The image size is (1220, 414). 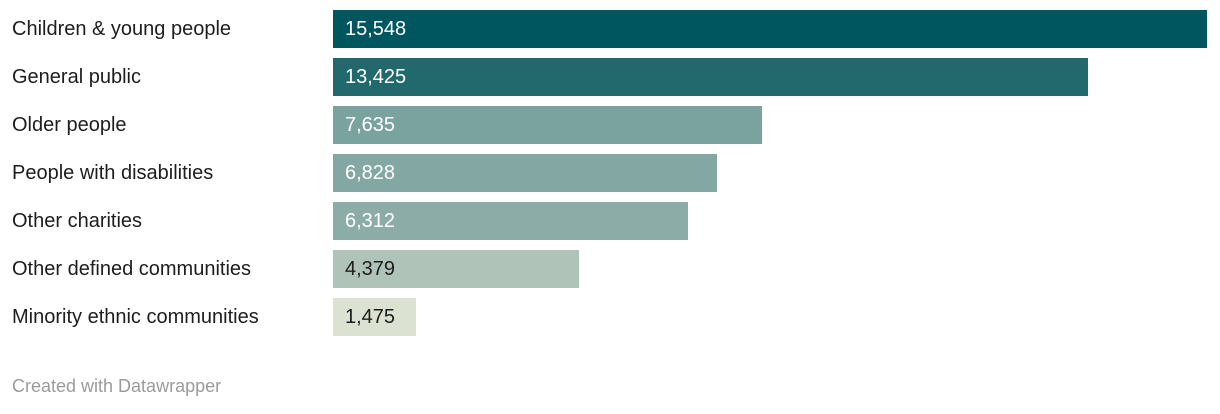 I want to click on bar-row: People with disabilities 6,828, so click(x=610, y=173).